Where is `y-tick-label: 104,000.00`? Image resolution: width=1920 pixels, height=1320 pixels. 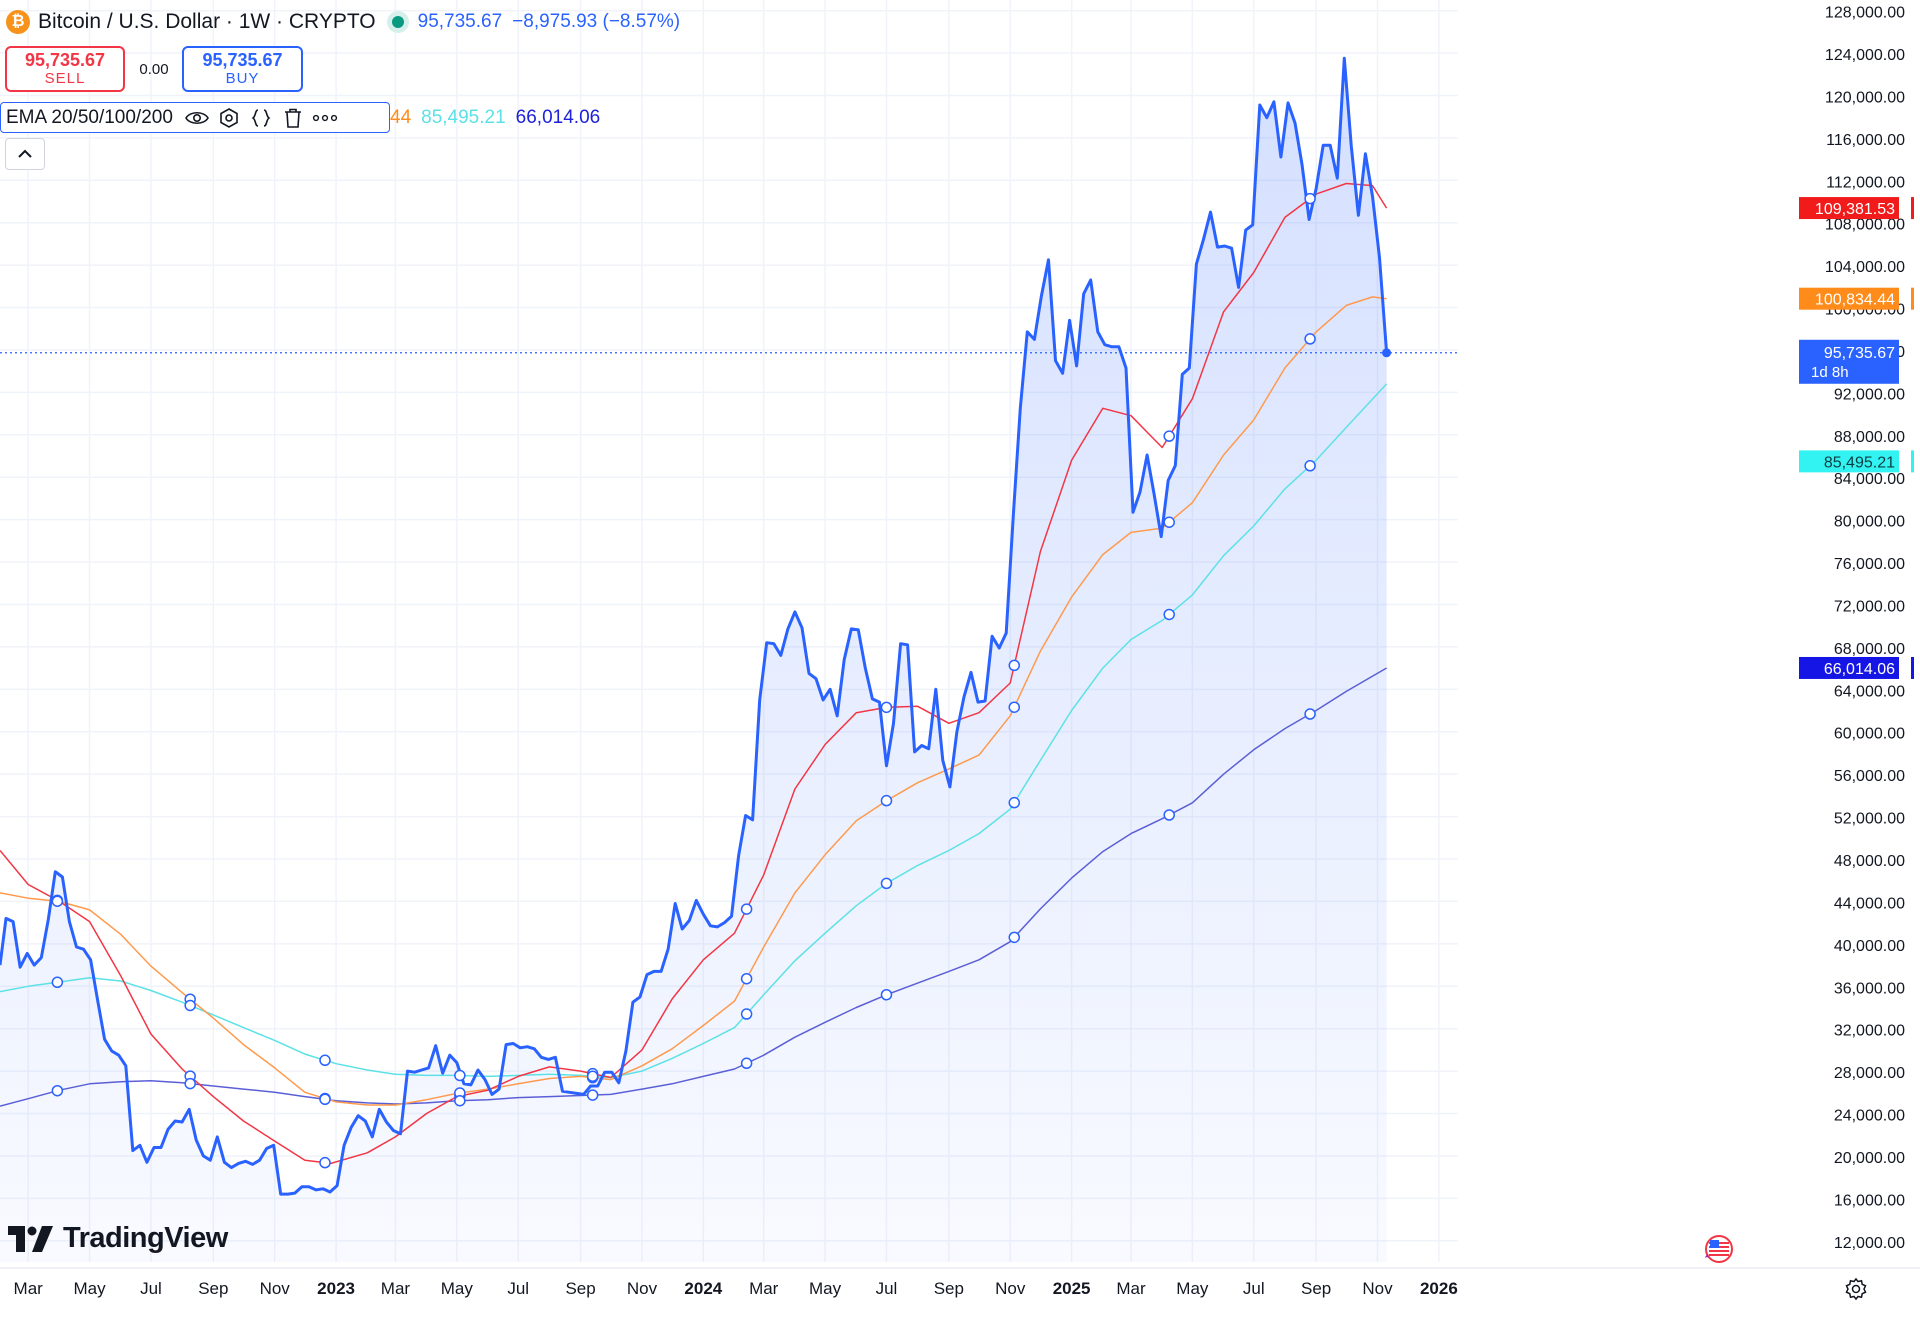
y-tick-label: 104,000.00 is located at coordinates (1865, 267).